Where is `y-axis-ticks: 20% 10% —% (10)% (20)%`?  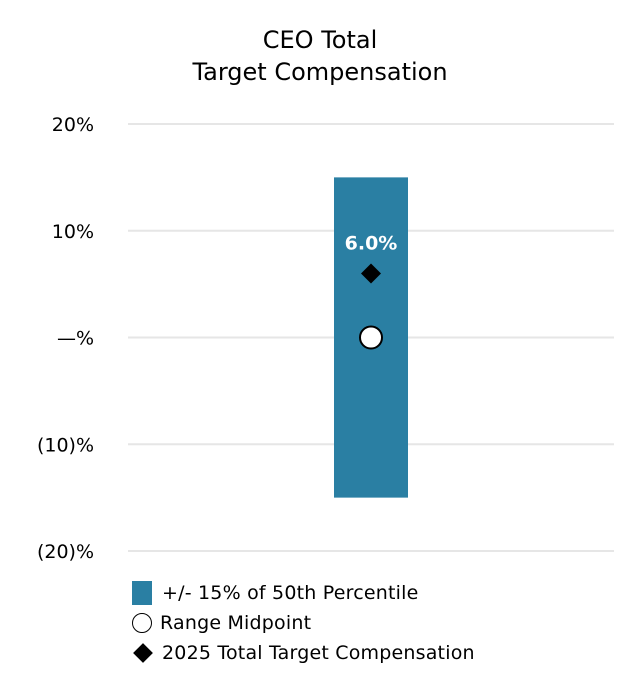
y-axis-ticks: 20% 10% —% (10)% (20)% is located at coordinates (65, 338).